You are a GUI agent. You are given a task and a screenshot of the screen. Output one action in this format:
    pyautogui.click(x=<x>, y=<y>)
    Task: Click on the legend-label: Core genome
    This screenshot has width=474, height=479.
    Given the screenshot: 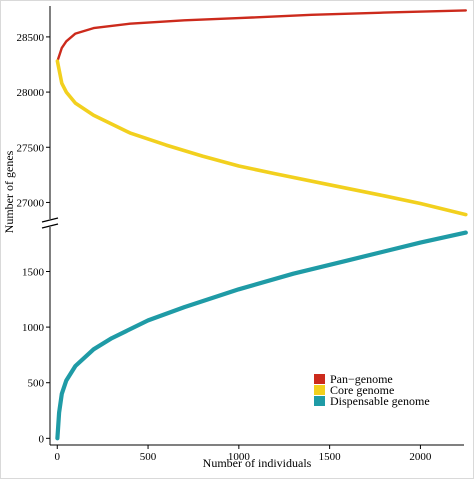 What is the action you would take?
    pyautogui.click(x=362, y=390)
    